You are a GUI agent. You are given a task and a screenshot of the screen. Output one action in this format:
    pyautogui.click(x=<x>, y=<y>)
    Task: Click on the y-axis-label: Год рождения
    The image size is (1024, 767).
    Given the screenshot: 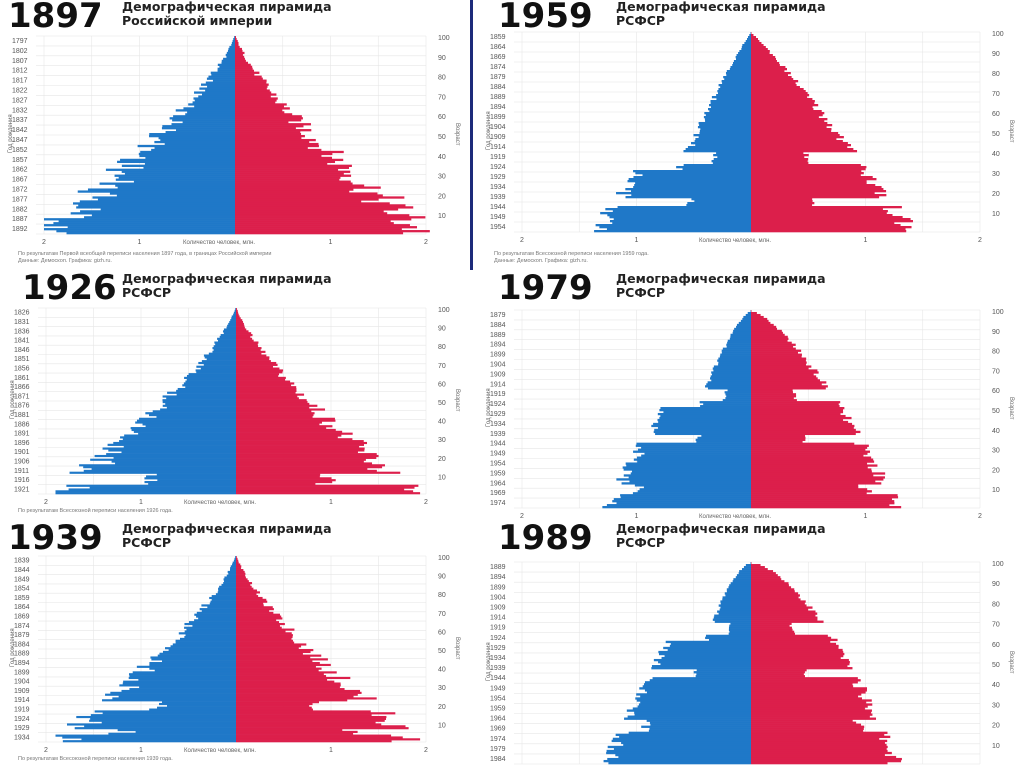 What is the action you would take?
    pyautogui.click(x=489, y=407)
    